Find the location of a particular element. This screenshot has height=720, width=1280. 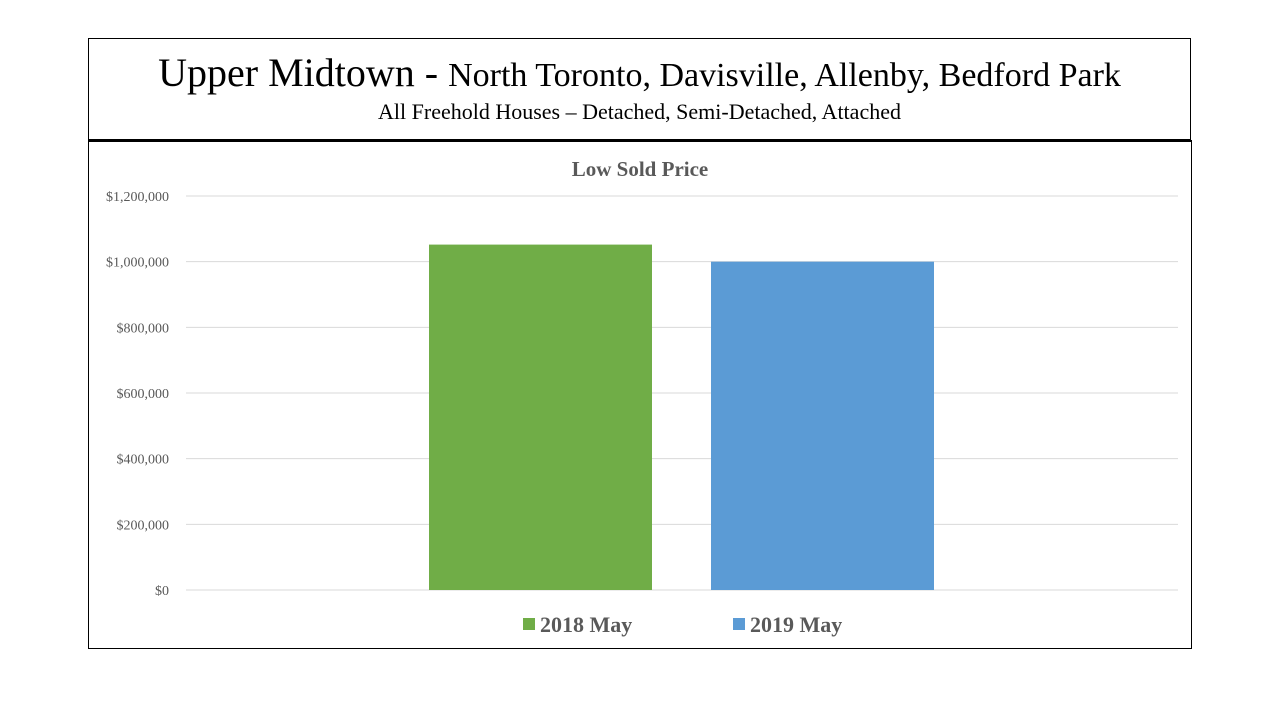

y-tick-label: $1,200,000 is located at coordinates (137, 197).